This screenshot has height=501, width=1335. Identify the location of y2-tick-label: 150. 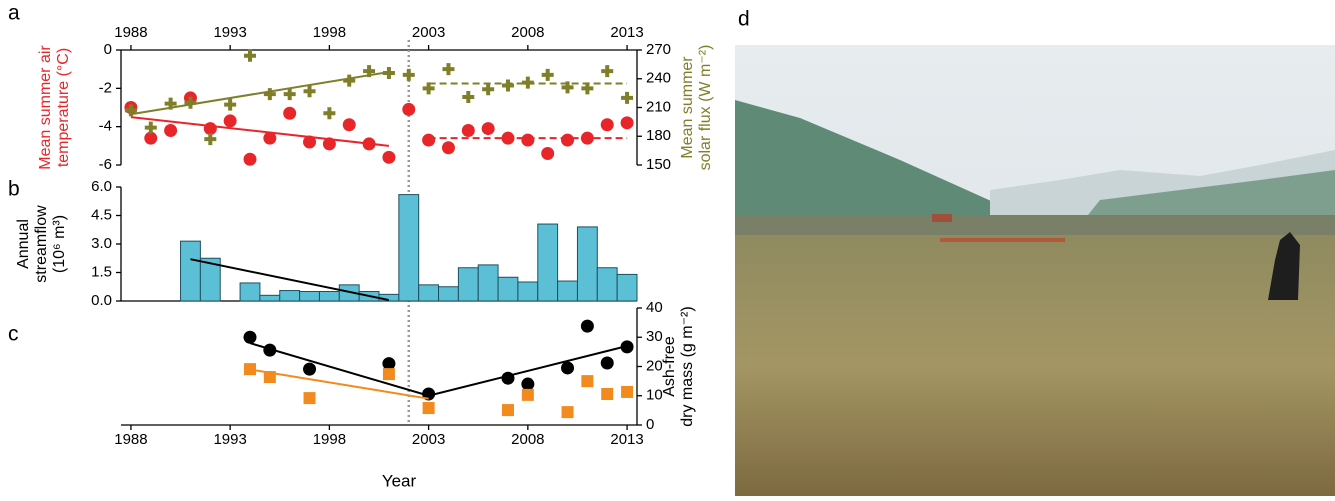
(658, 164).